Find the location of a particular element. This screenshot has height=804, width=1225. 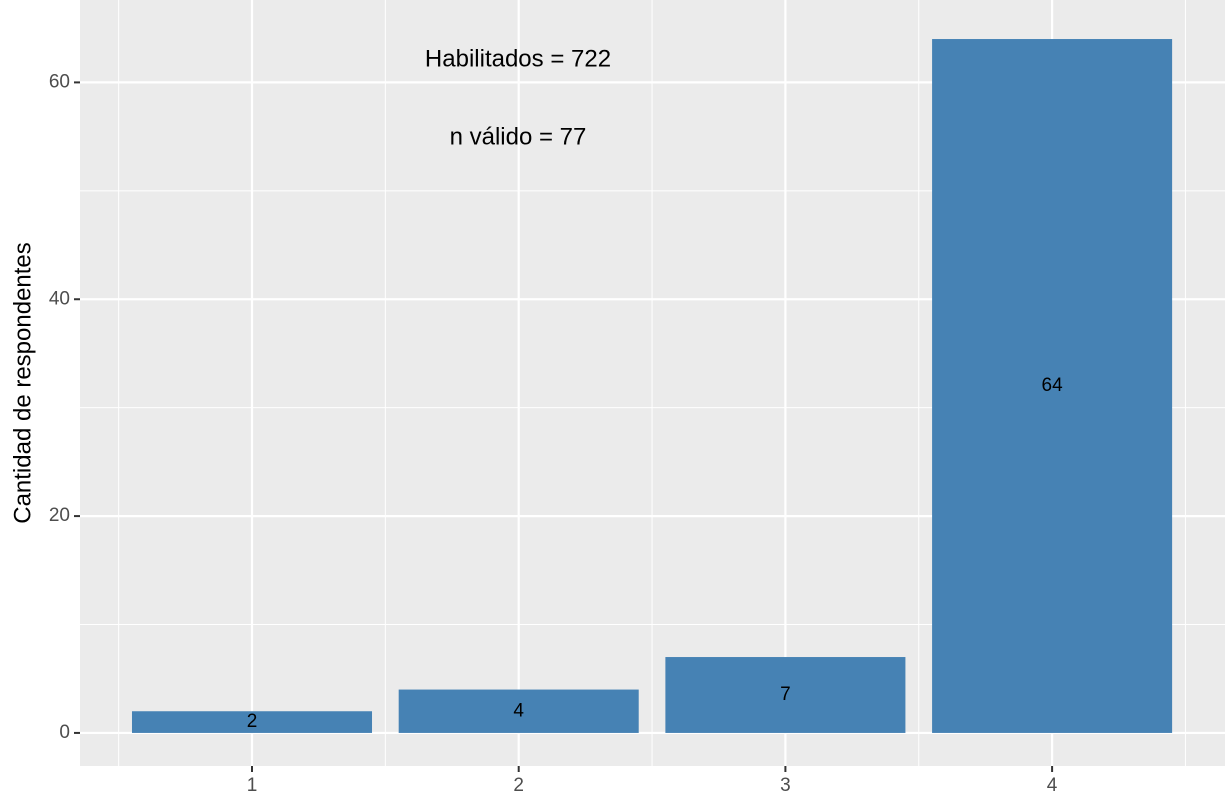

annotation: n válido = 77 is located at coordinates (518, 136).